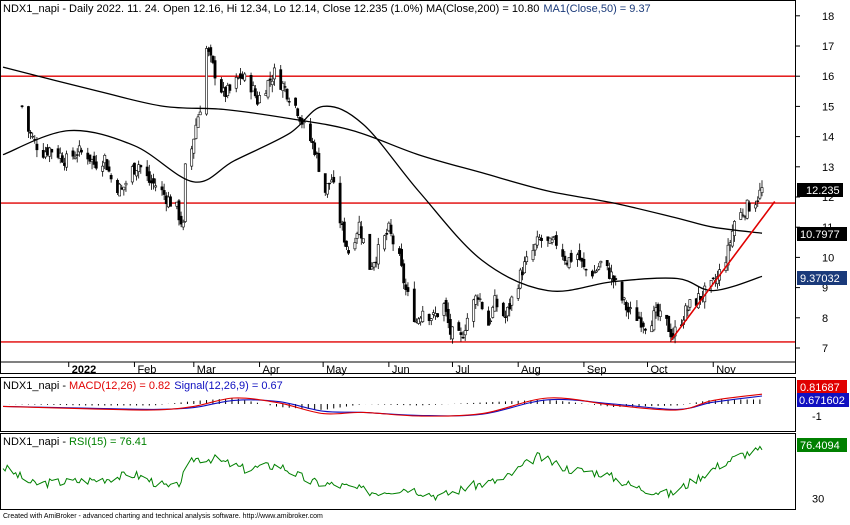  Describe the element at coordinates (828, 17) in the screenshot. I see `price-tick-label: 18` at that location.